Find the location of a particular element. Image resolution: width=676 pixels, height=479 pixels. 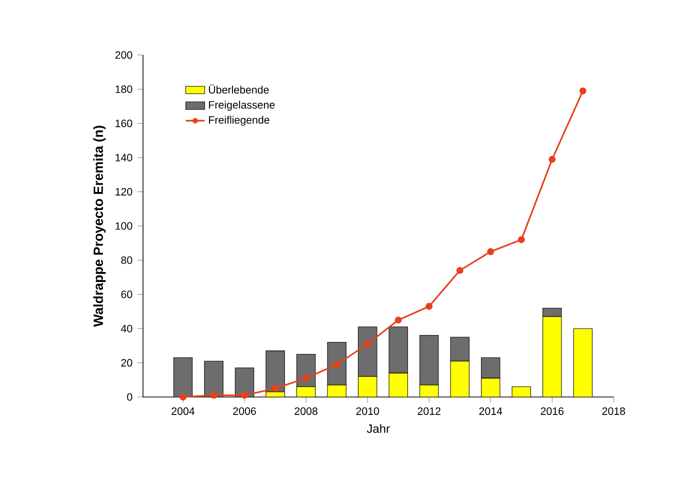

x-tick-label: 2012 is located at coordinates (429, 411).